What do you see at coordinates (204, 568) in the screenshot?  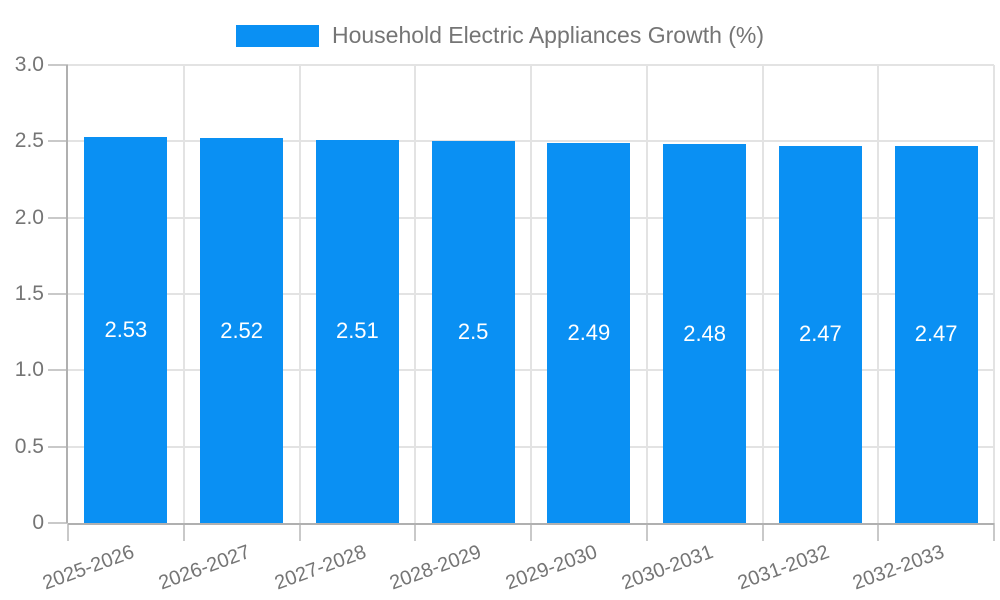 I see `x-axis-label: 2026-2027` at bounding box center [204, 568].